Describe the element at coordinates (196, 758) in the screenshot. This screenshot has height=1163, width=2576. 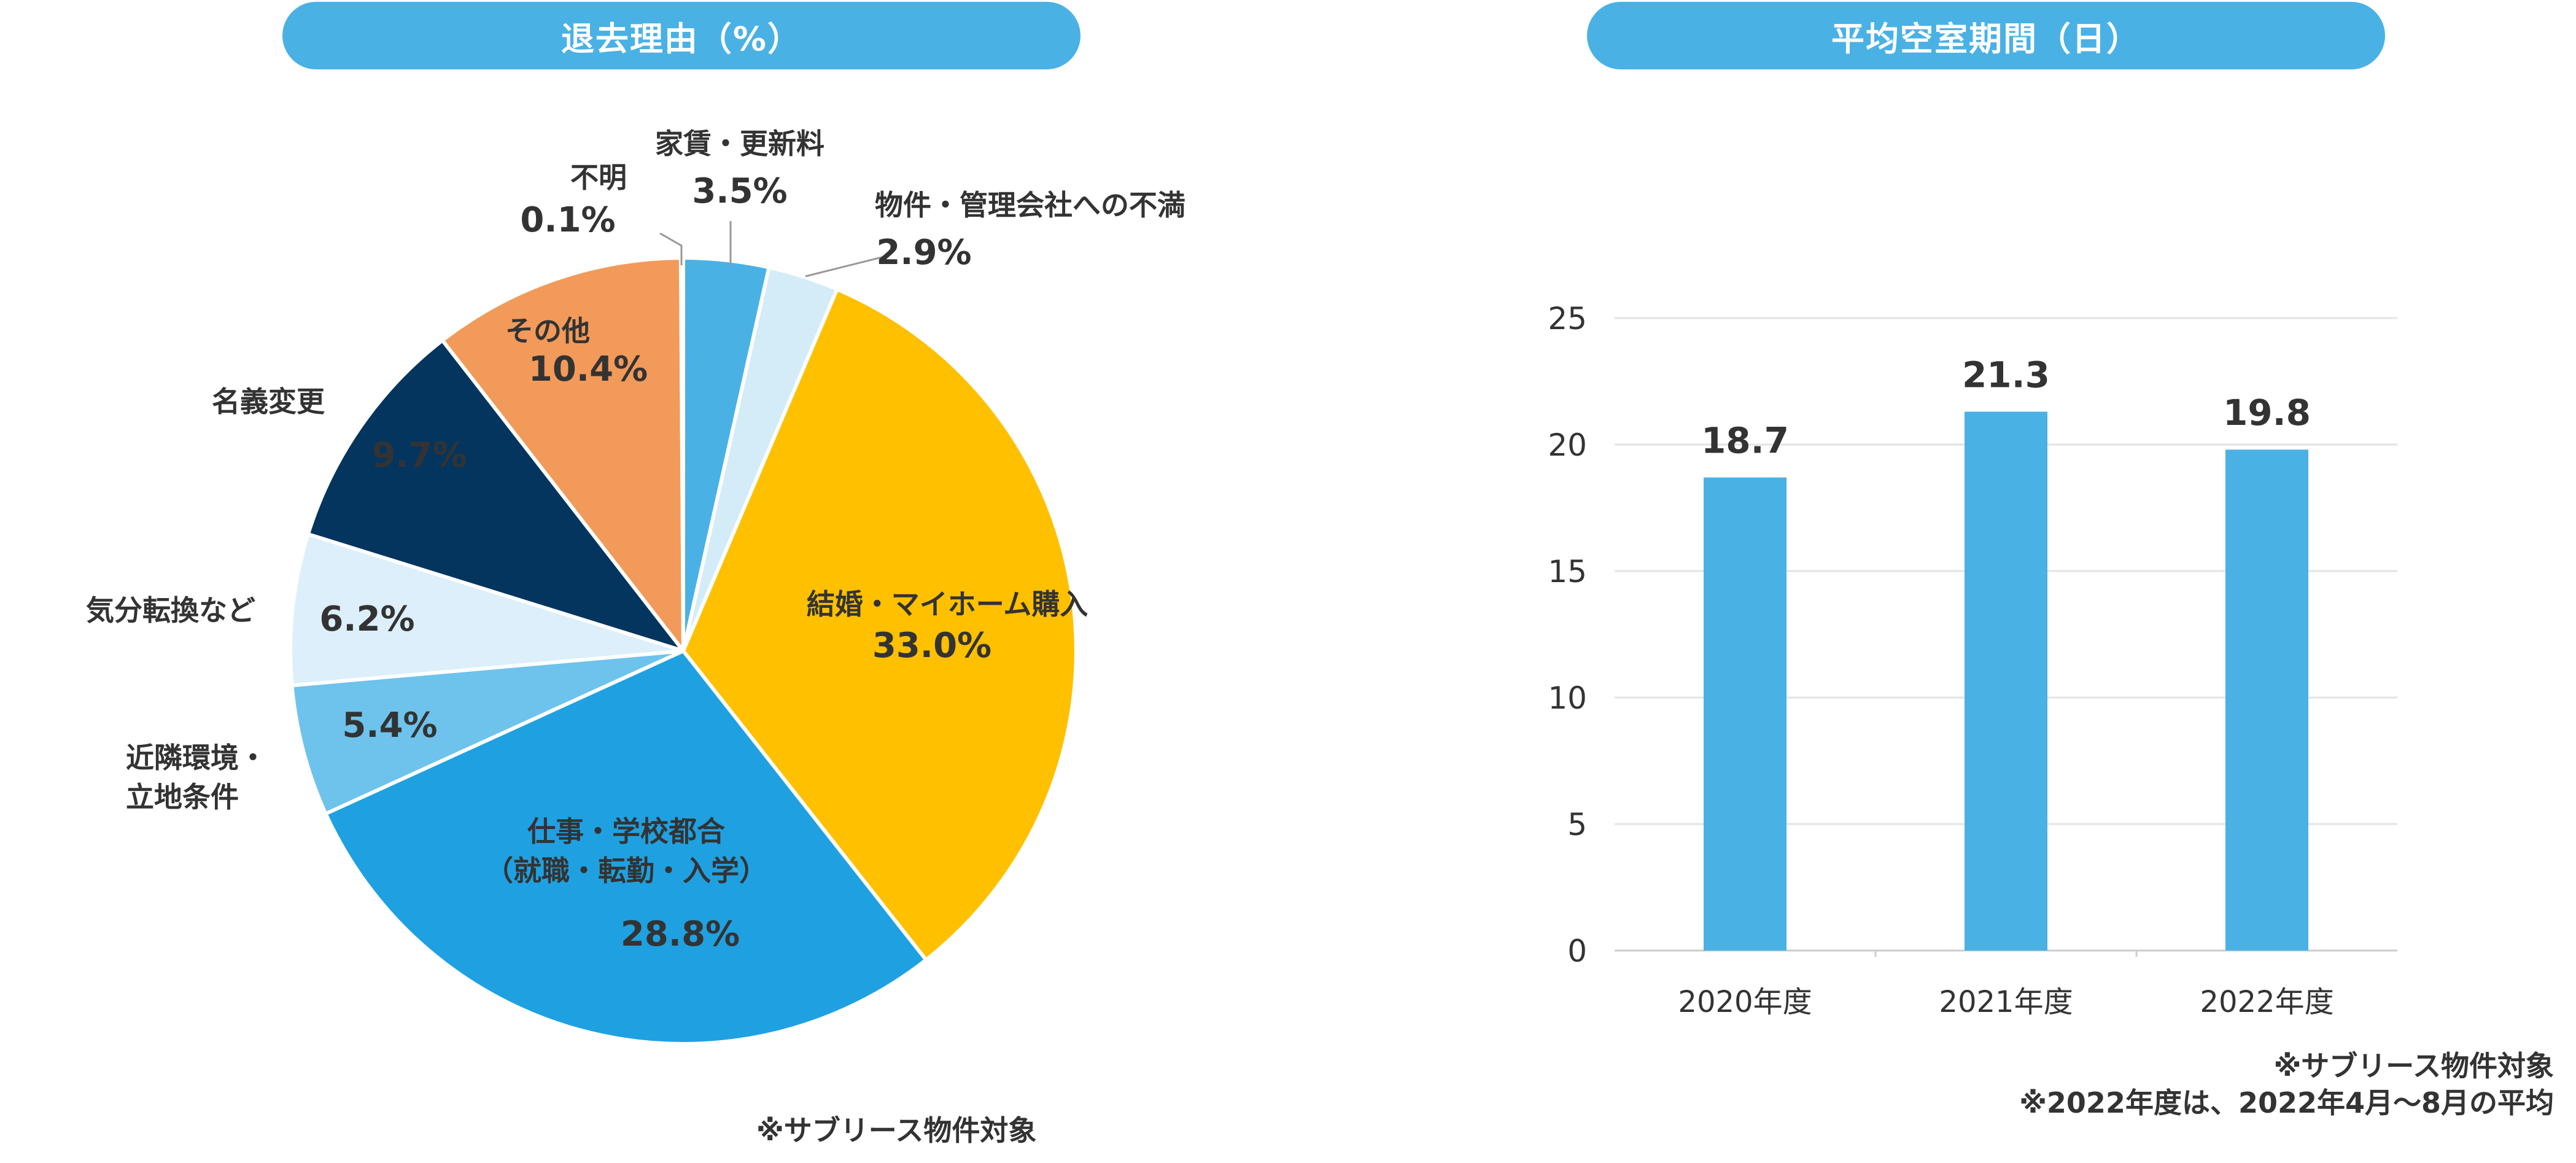
I see `pie-category-label: 近隣環境・` at that location.